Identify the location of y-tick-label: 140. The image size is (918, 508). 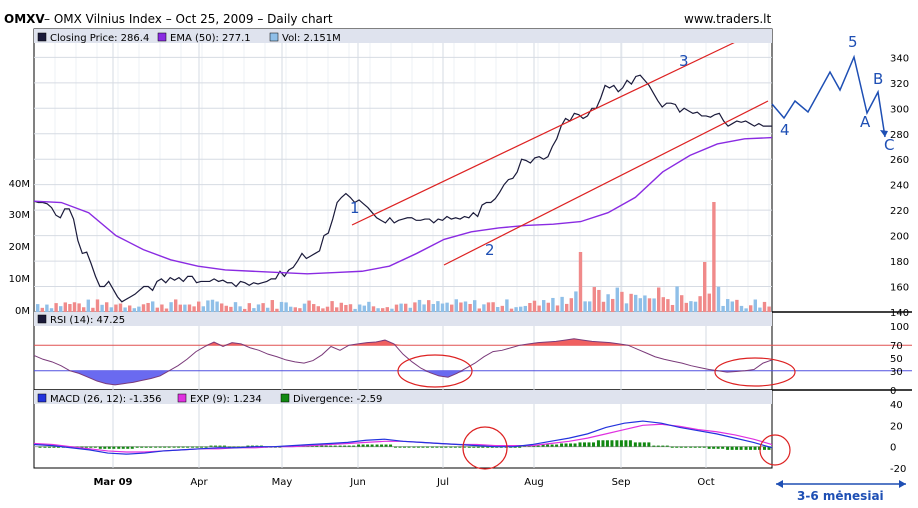
(899, 313).